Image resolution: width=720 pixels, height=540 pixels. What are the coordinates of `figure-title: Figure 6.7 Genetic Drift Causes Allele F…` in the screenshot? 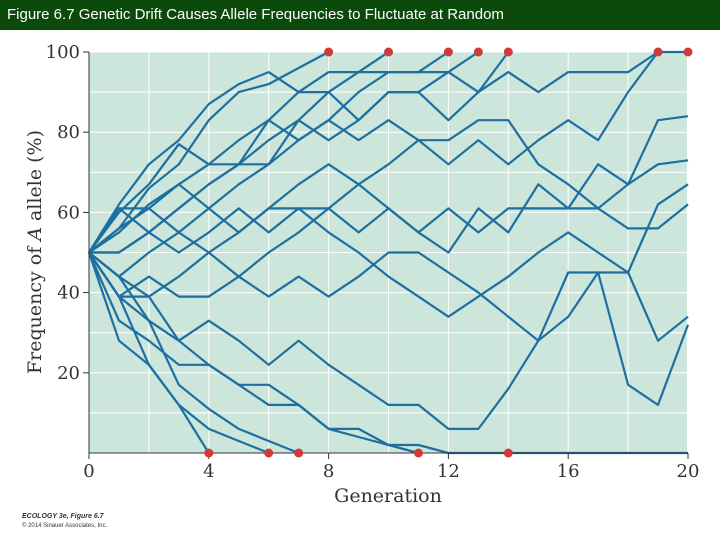 It's located at (255, 14).